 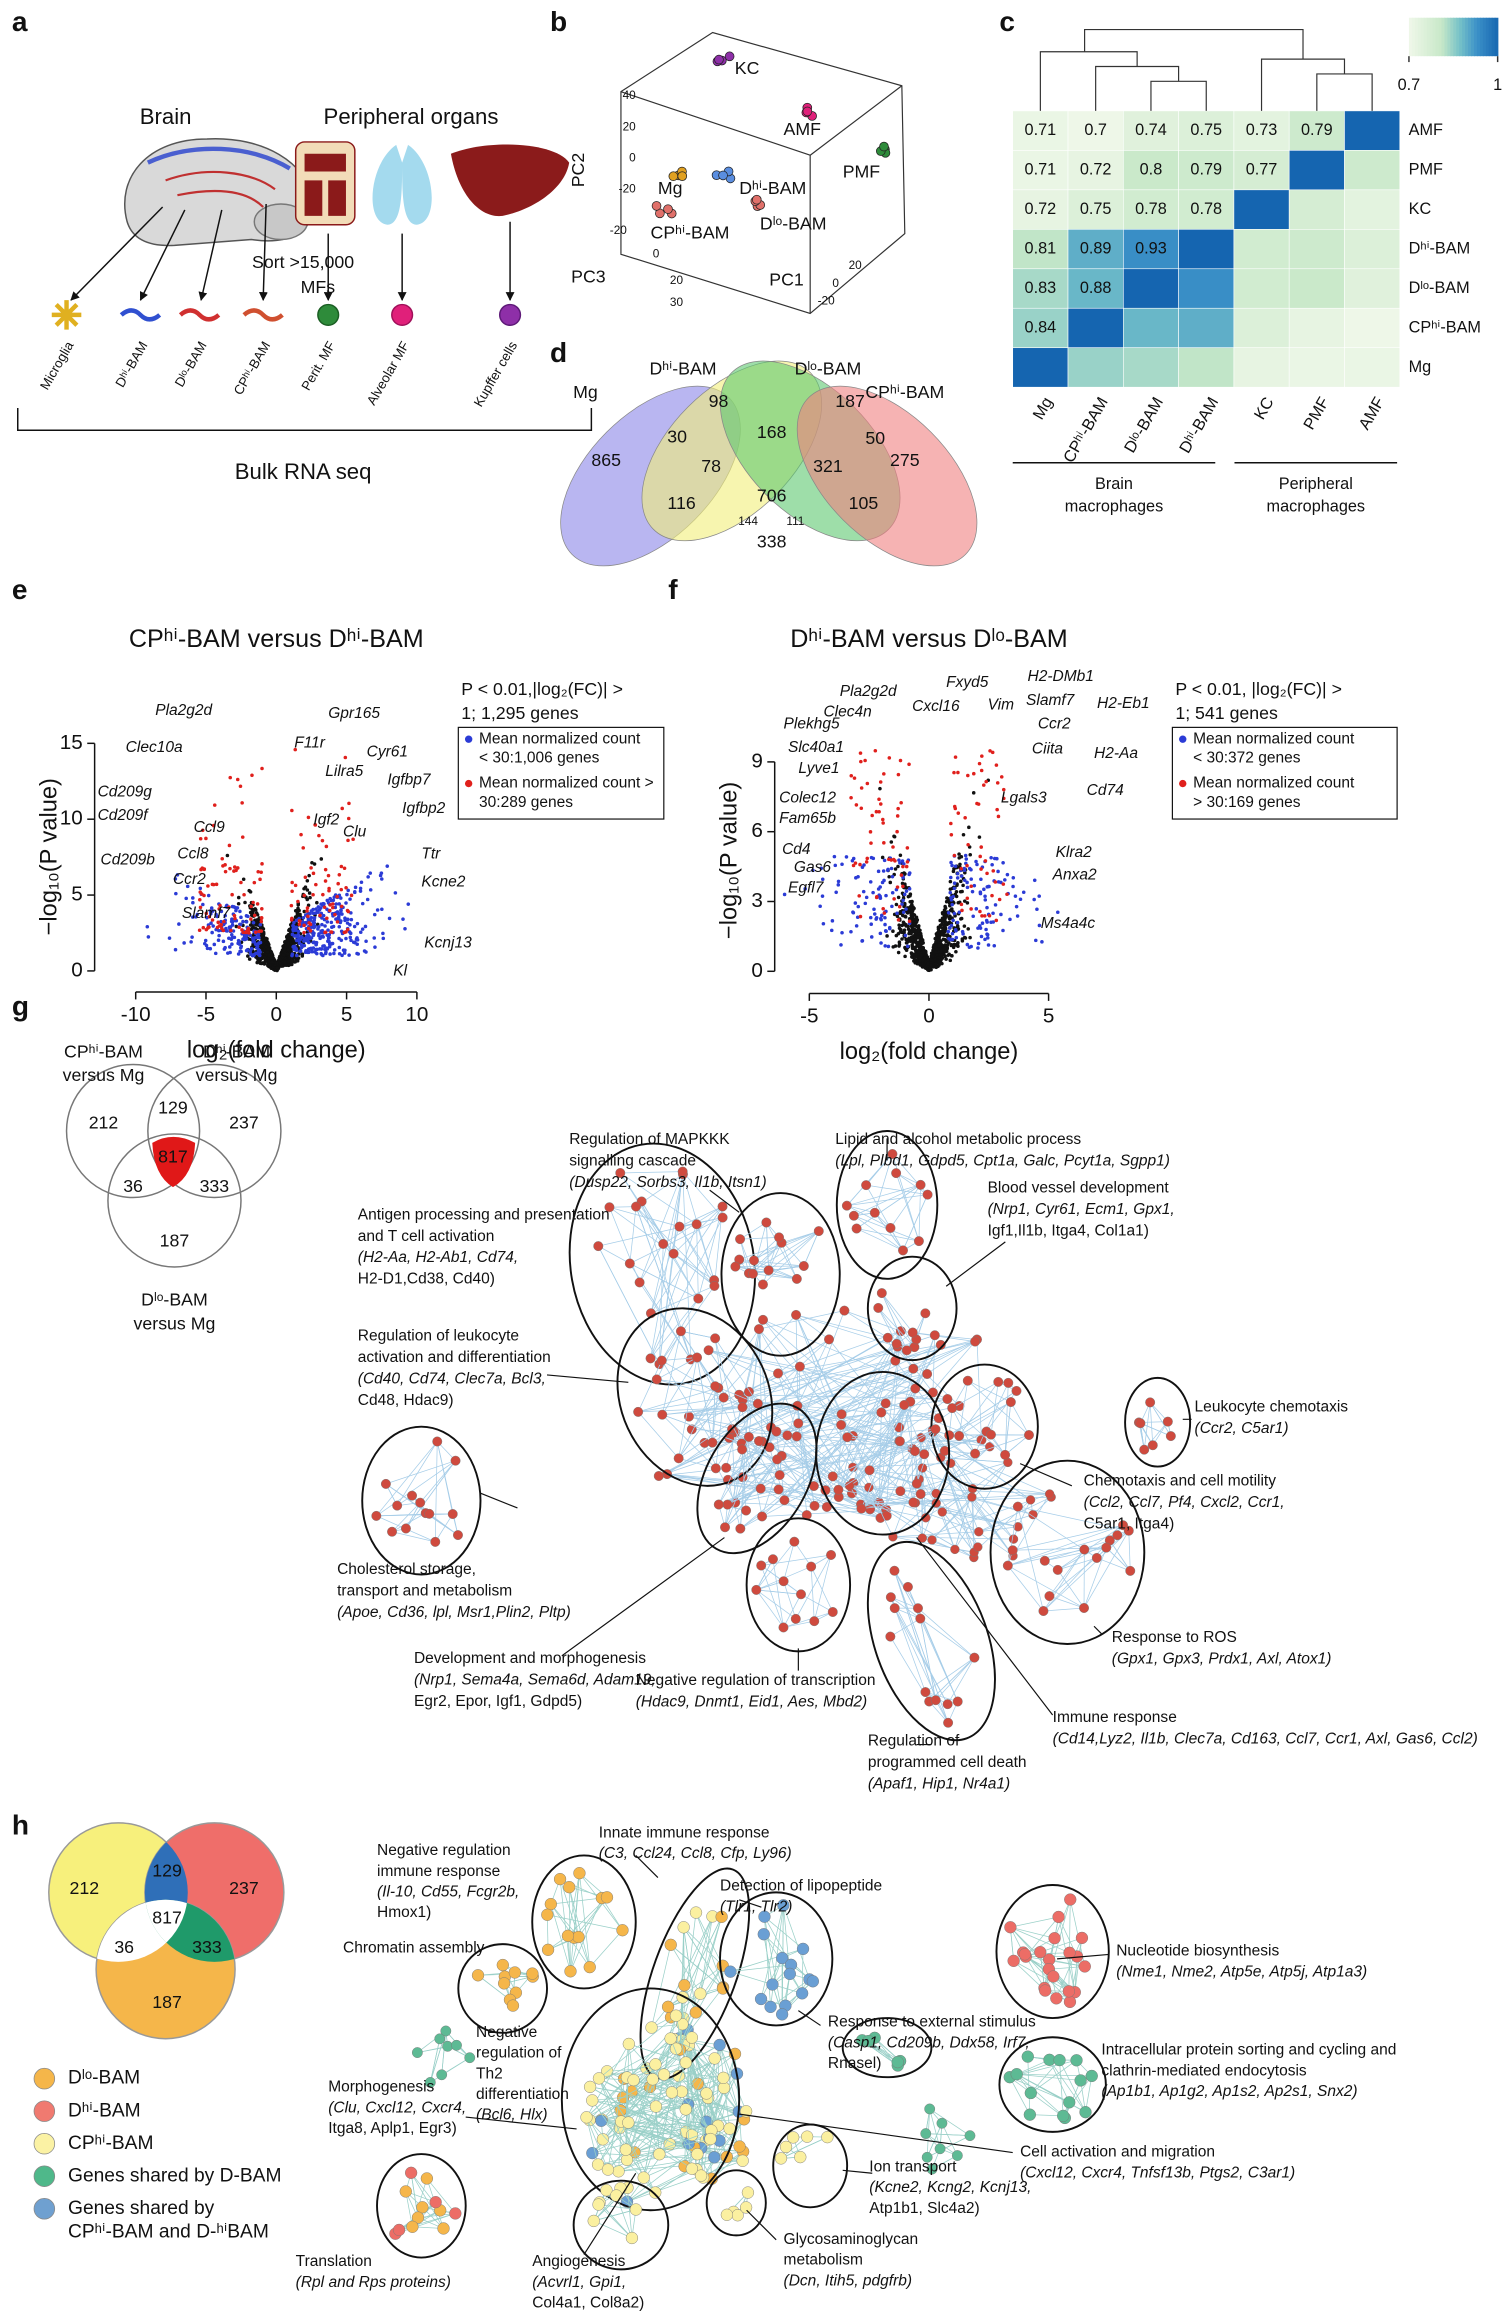 I want to click on venn-count: 168, so click(x=772, y=432).